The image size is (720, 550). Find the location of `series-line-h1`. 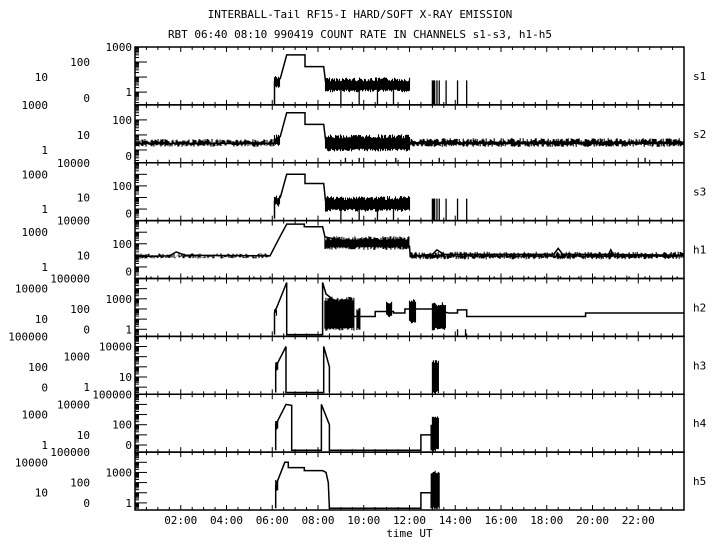

series-line-h1 is located at coordinates (409, 240).